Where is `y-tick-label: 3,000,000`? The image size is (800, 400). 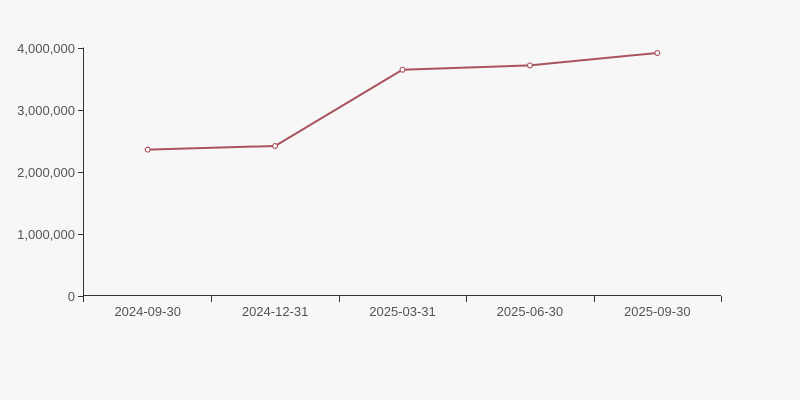
y-tick-label: 3,000,000 is located at coordinates (46, 110).